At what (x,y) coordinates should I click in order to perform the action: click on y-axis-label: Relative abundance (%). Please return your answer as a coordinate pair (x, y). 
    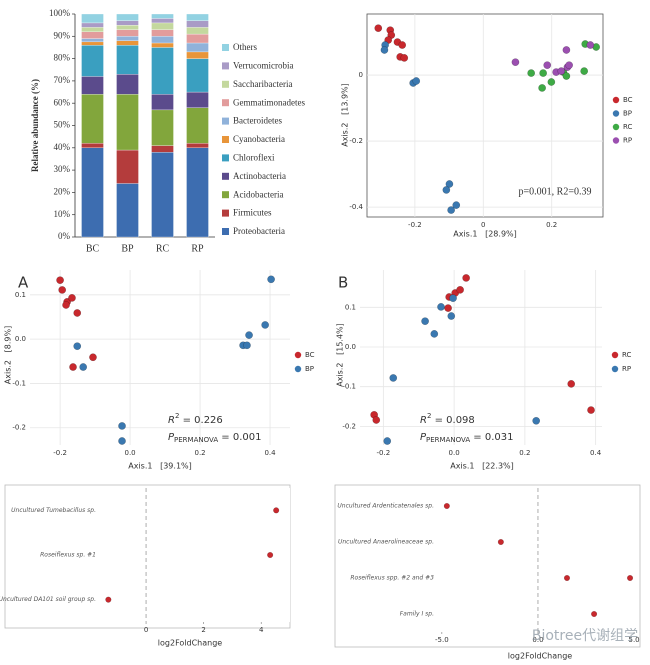
    Looking at the image, I should click on (35, 125).